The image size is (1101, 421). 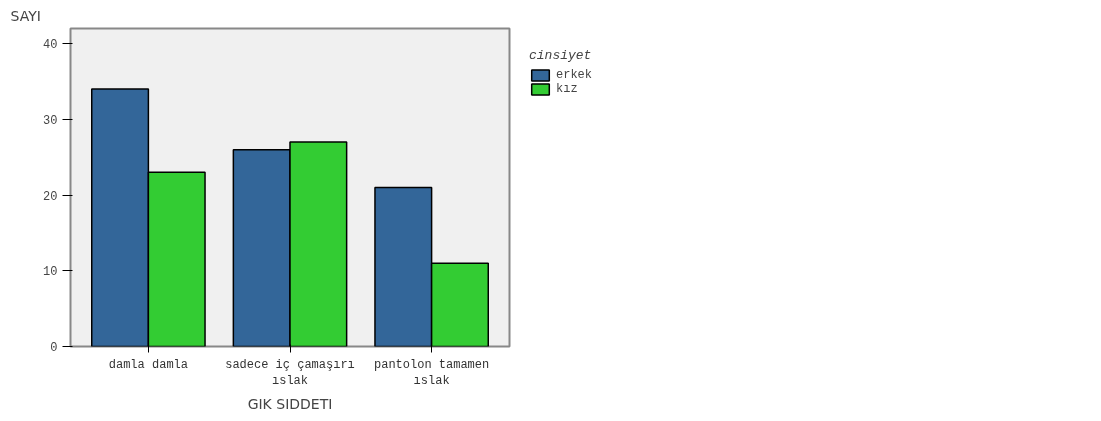 I want to click on y-tick-label: 20, so click(x=50, y=196).